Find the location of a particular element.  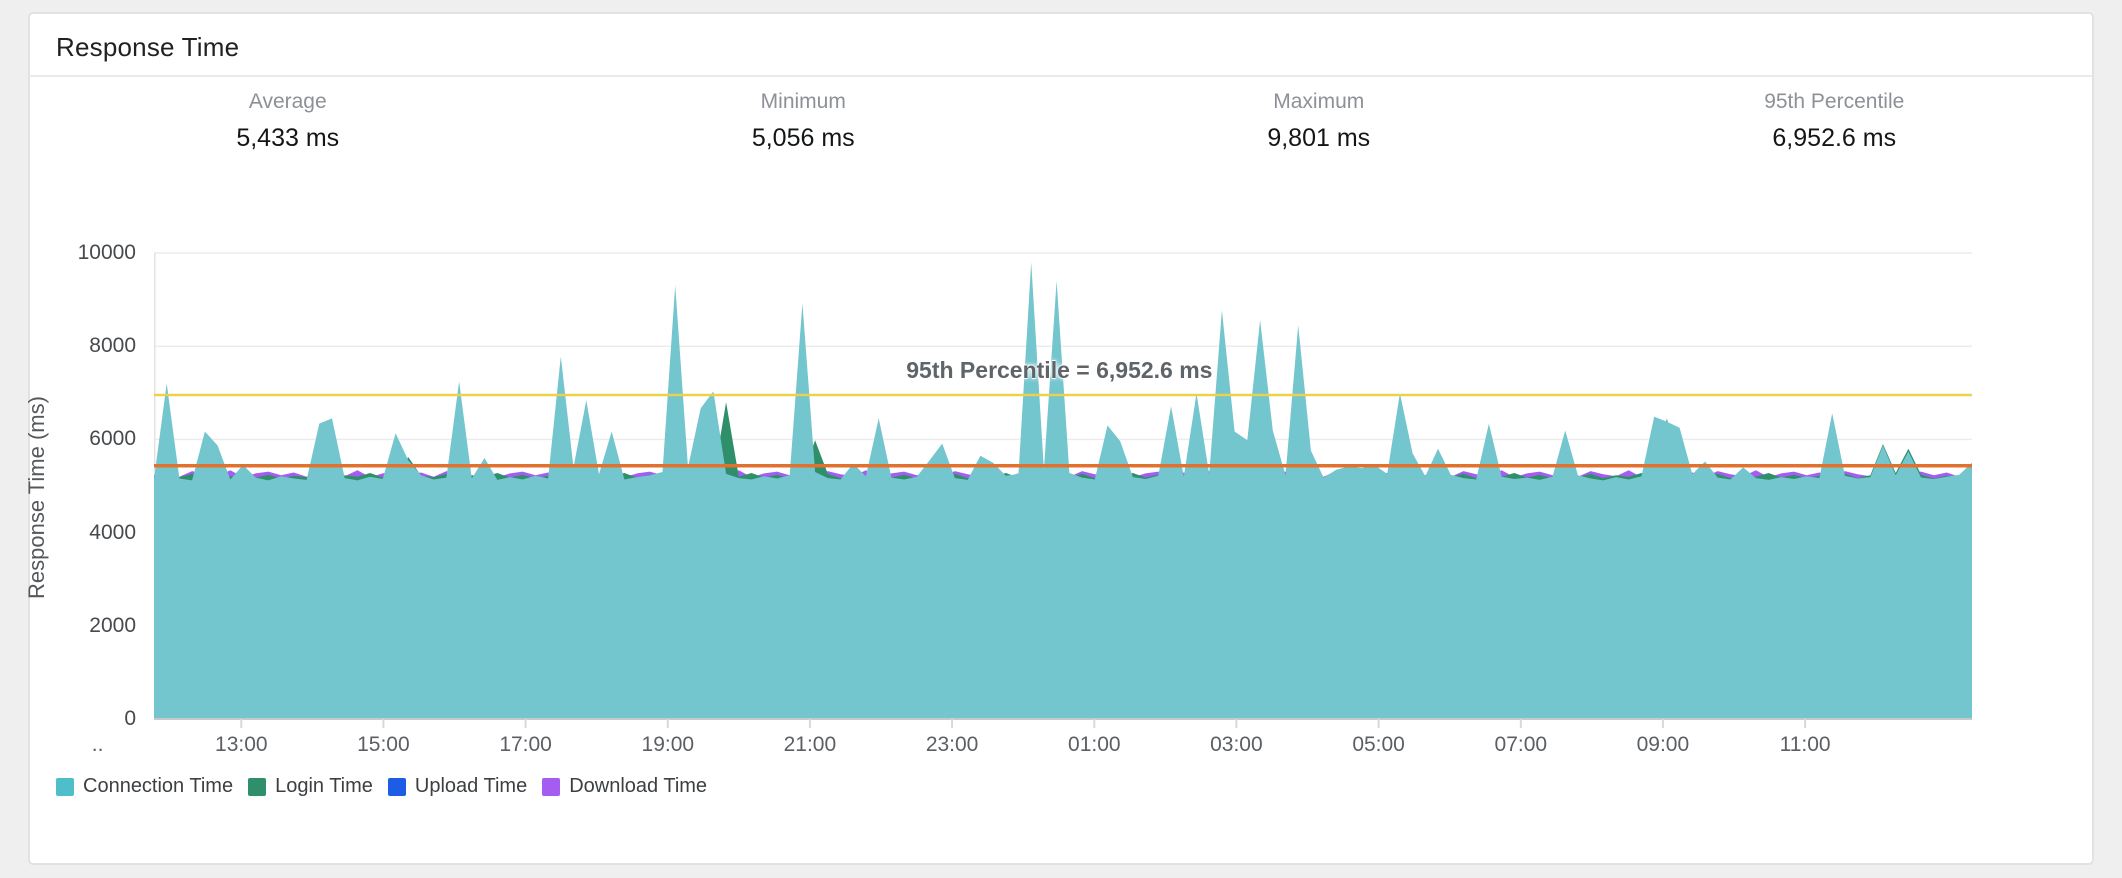

title-divider is located at coordinates (1061, 76).